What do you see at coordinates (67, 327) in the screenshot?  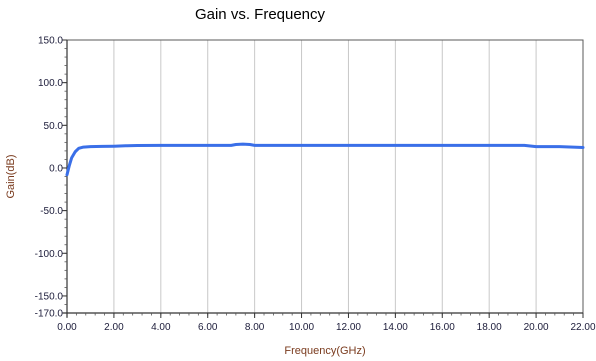 I see `x-tick-label: 0.00` at bounding box center [67, 327].